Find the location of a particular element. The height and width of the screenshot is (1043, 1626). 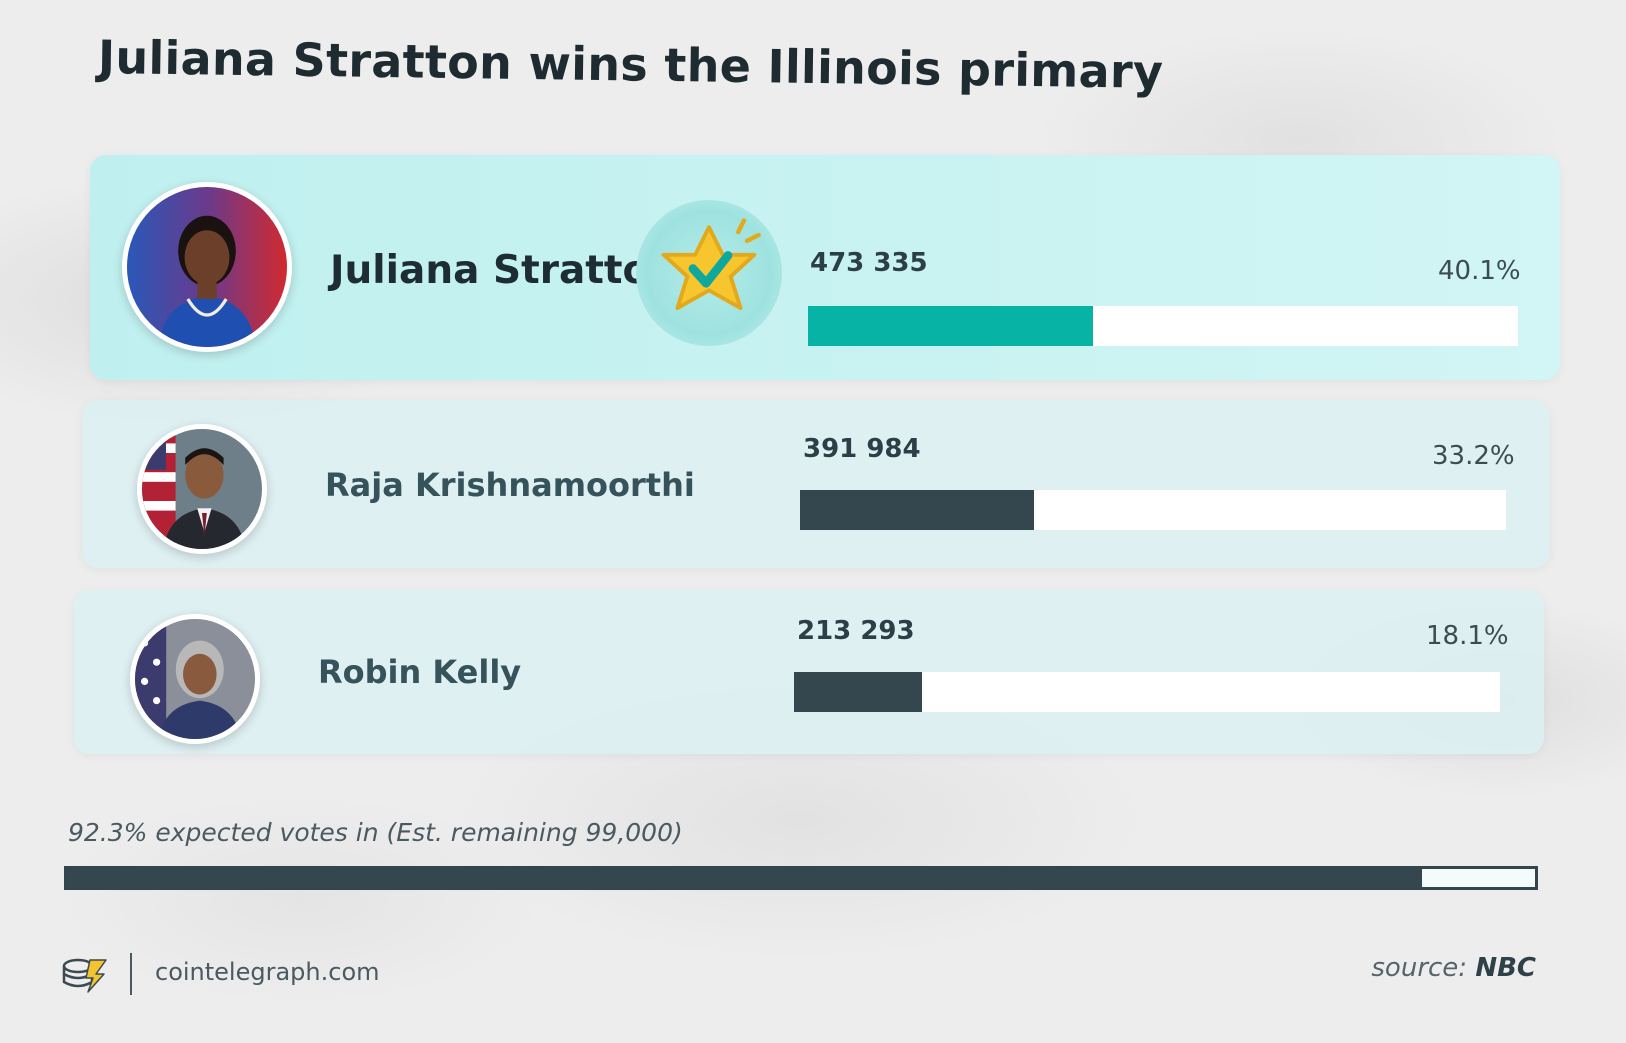

checkmark-star-badge-icon is located at coordinates (711, 264).